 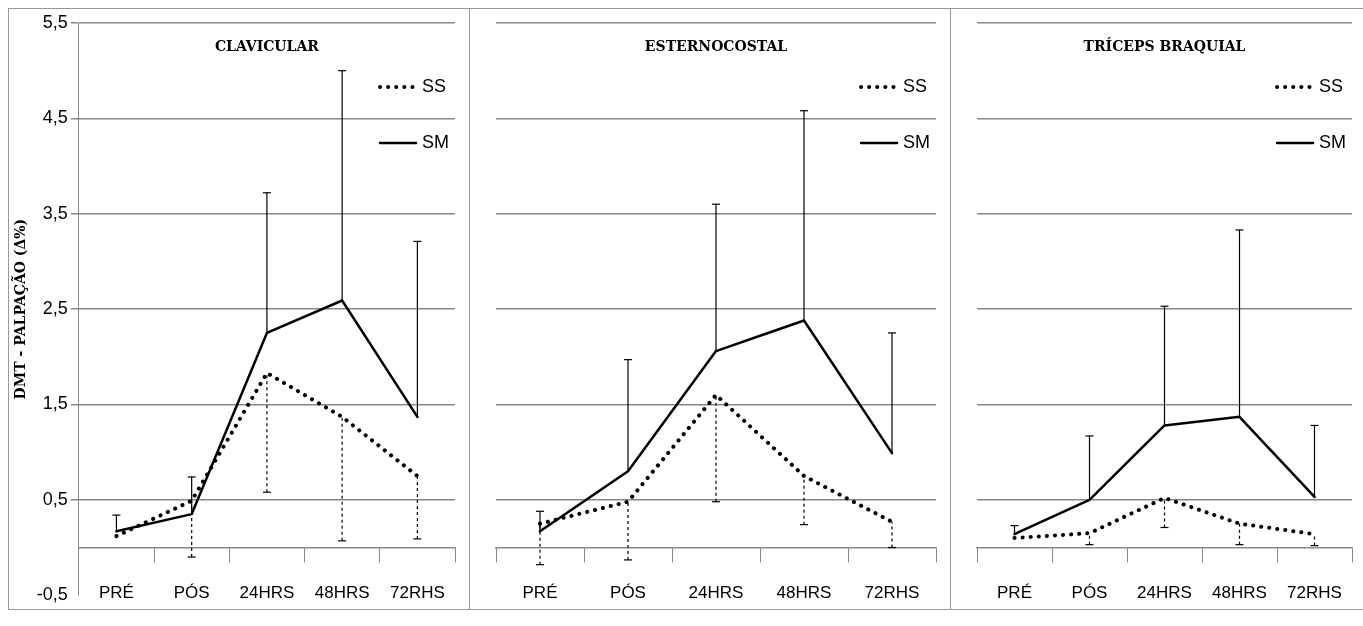 What do you see at coordinates (55, 21) in the screenshot?
I see `y-tick-label: 5,5` at bounding box center [55, 21].